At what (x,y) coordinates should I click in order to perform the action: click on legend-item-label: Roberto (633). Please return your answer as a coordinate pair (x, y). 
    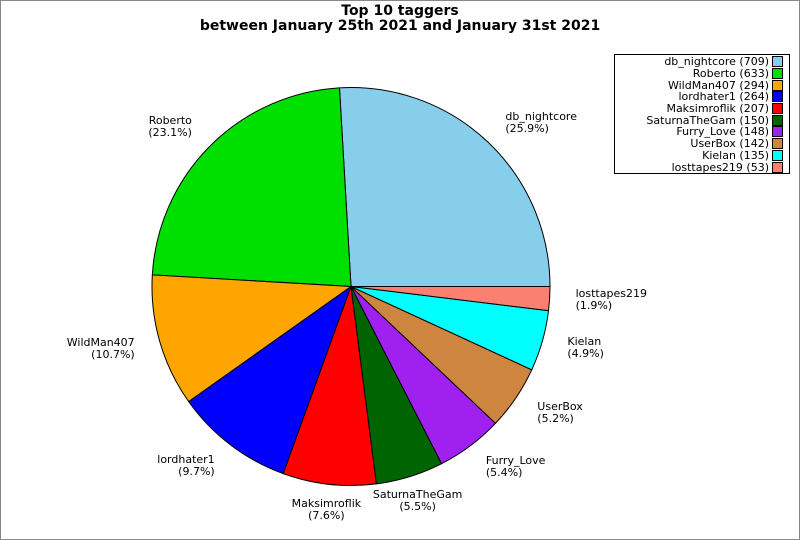
    Looking at the image, I should click on (730, 74).